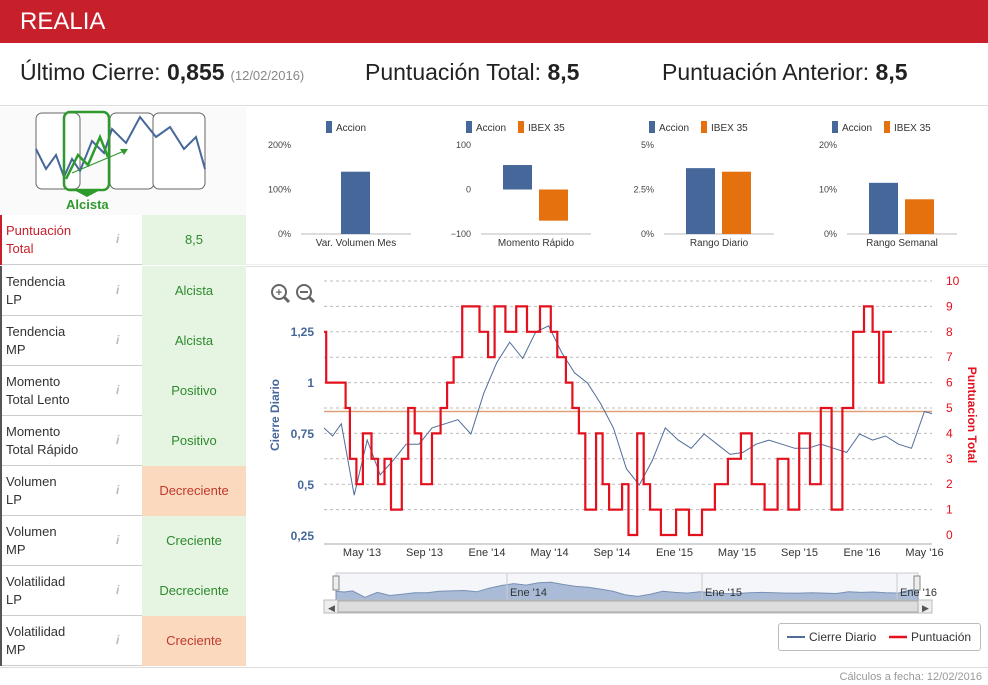  What do you see at coordinates (949, 306) in the screenshot?
I see `right-y-tick: 9` at bounding box center [949, 306].